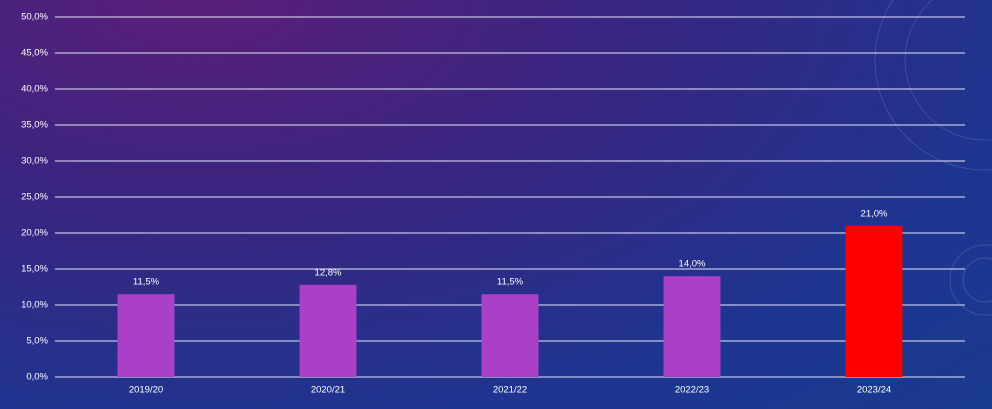  Describe the element at coordinates (34, 17) in the screenshot. I see `y-tick-label: 50,0%` at that location.